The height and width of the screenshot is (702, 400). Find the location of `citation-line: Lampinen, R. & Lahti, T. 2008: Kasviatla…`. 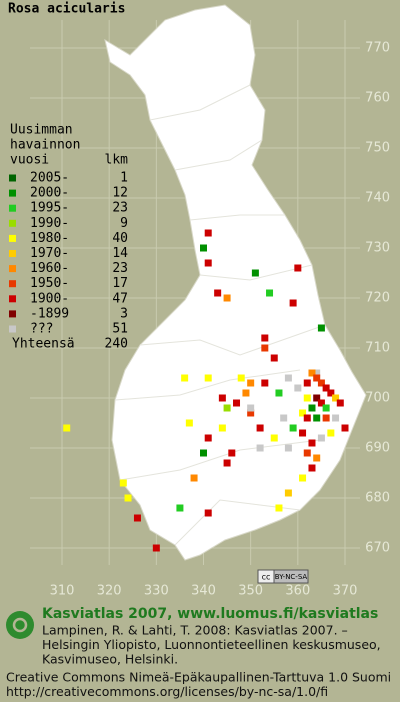

citation-line: Lampinen, R. & Lahti, T. 2008: Kasviatla… is located at coordinates (195, 630).